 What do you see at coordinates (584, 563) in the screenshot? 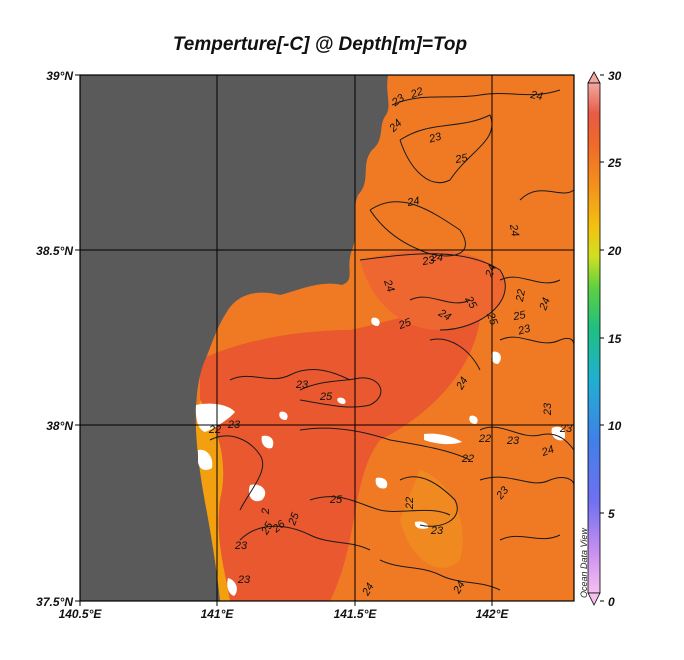
I see `ocean-data-view-watermark: Ocean Data View` at bounding box center [584, 563].